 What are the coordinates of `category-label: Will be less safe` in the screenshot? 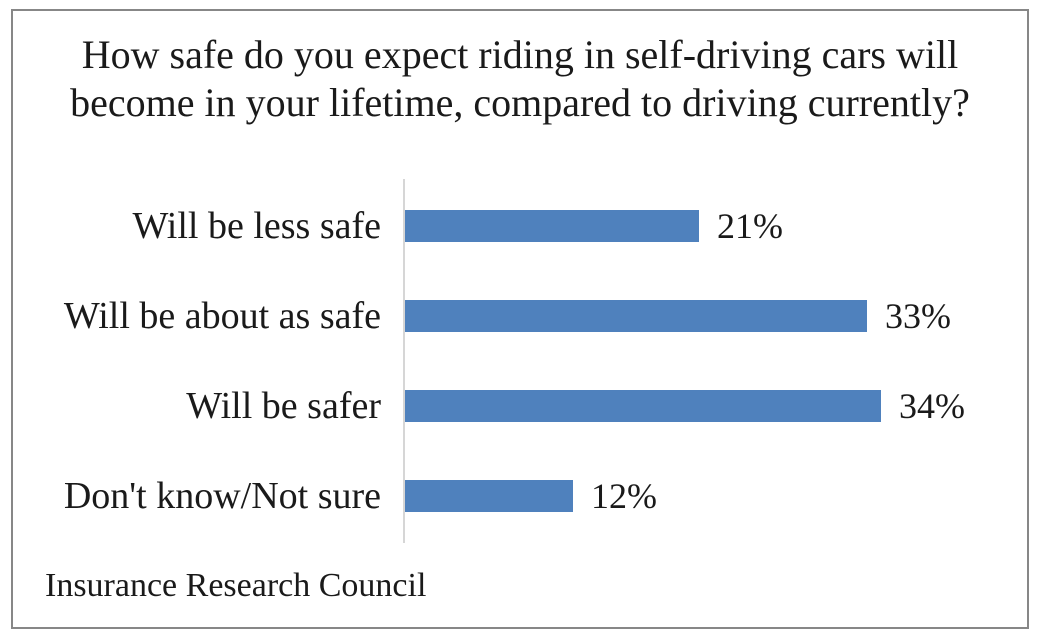 It's located at (256, 226).